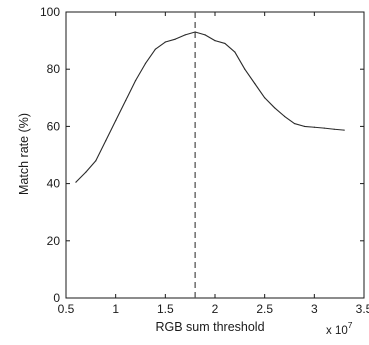  What do you see at coordinates (215, 309) in the screenshot?
I see `x-tick-label: 2` at bounding box center [215, 309].